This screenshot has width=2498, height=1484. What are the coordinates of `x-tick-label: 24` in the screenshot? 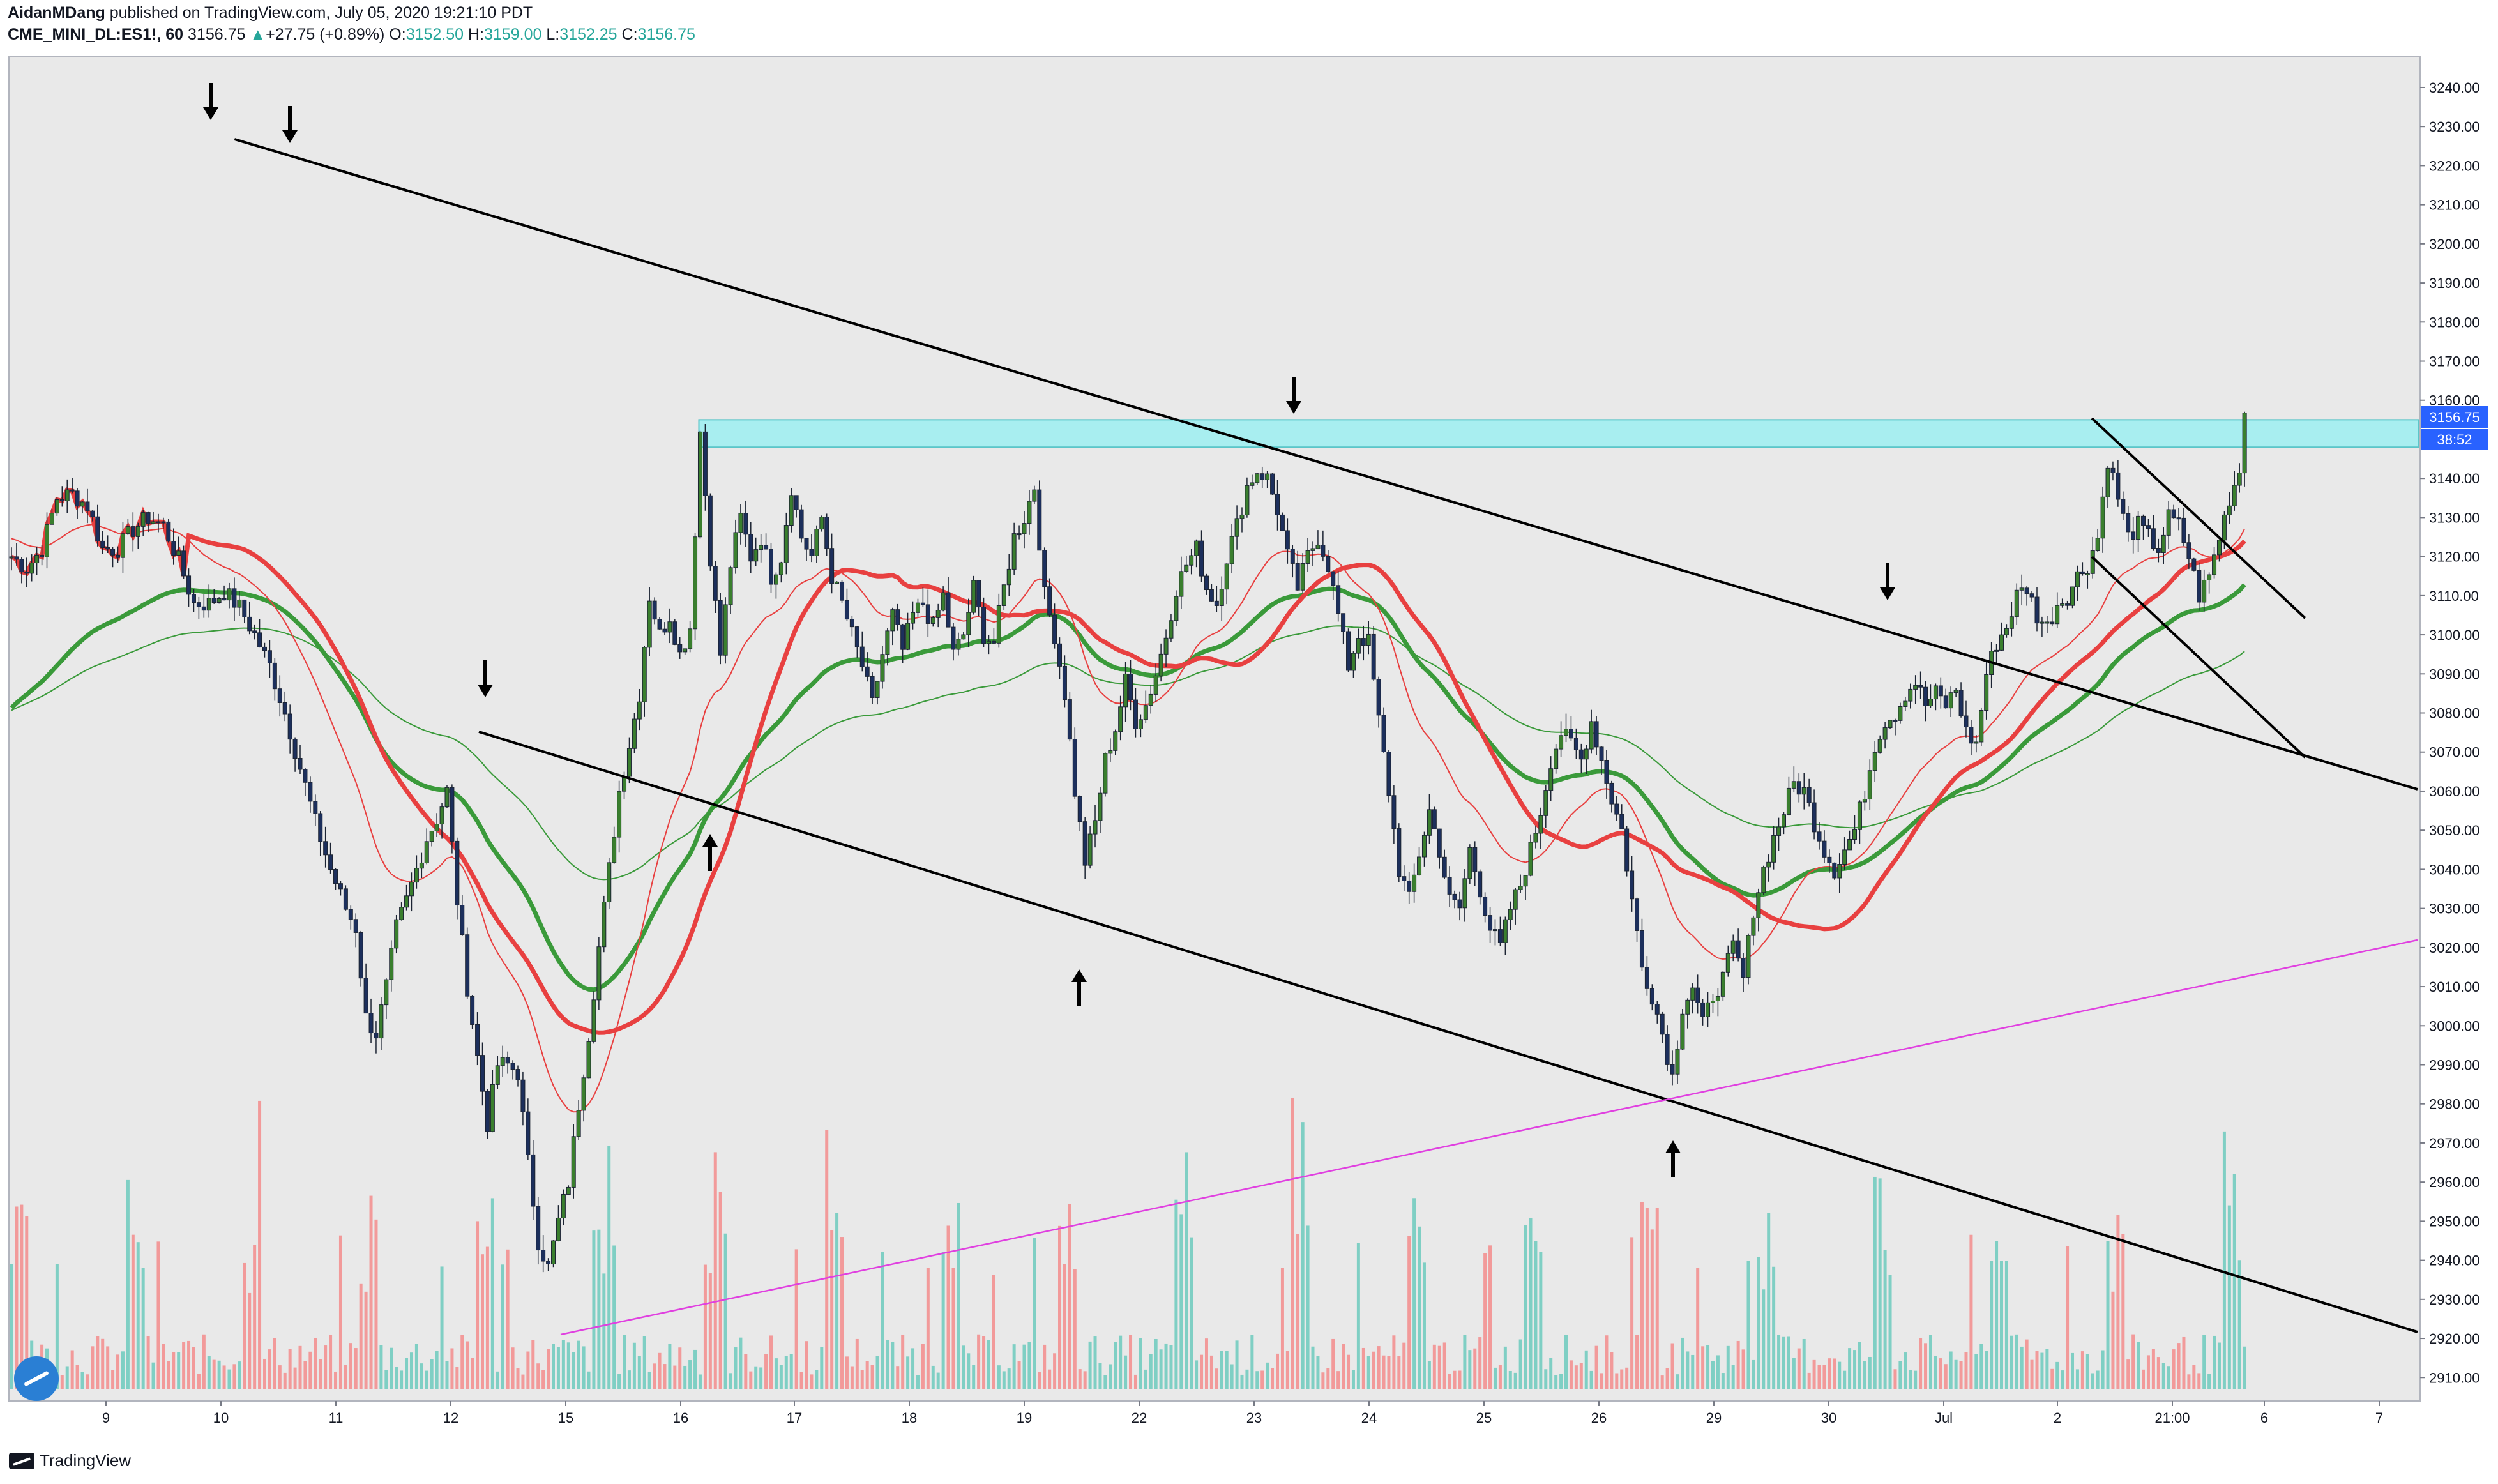 It's located at (1369, 1418).